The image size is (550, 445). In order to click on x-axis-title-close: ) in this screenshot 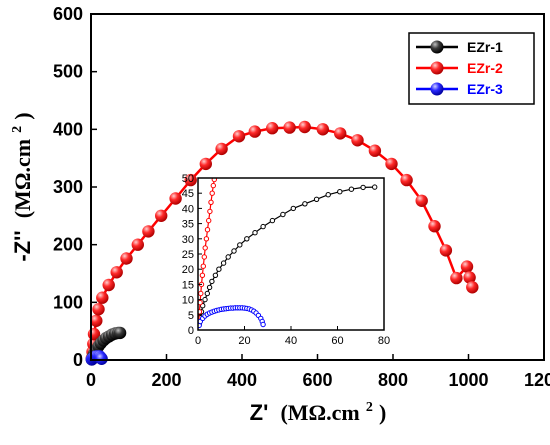, I will do `click(382, 412)`.